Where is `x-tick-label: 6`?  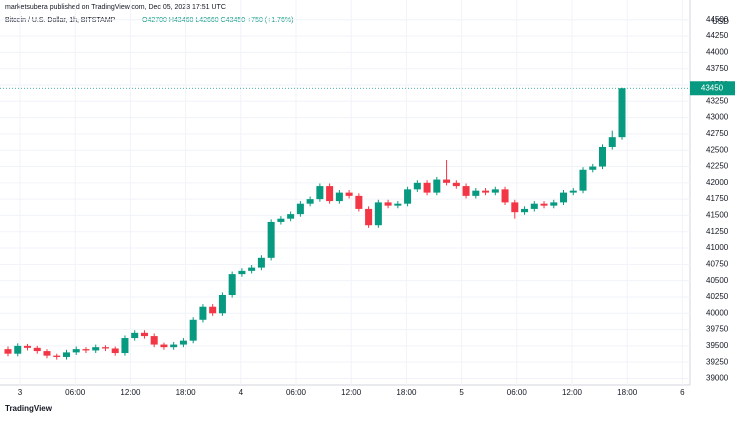
x-tick-label: 6 is located at coordinates (682, 392).